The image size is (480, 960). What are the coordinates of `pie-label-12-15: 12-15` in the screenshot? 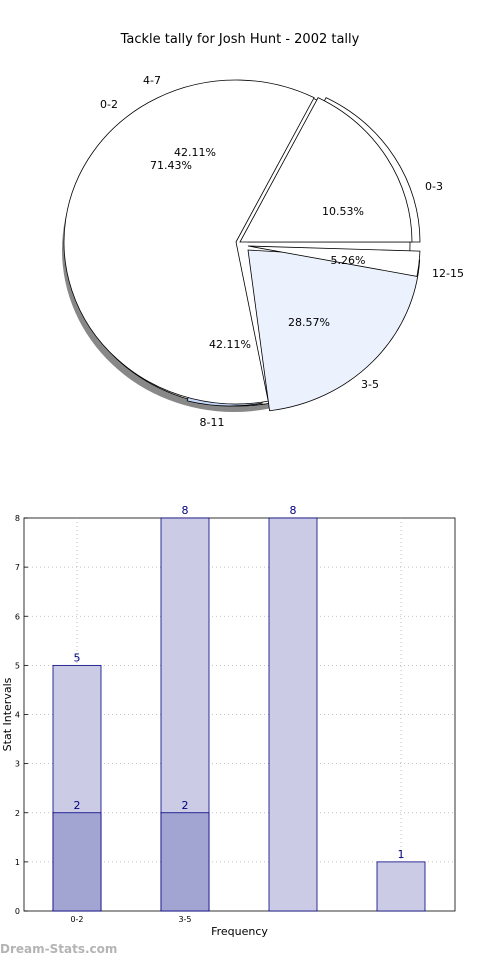 It's located at (448, 273).